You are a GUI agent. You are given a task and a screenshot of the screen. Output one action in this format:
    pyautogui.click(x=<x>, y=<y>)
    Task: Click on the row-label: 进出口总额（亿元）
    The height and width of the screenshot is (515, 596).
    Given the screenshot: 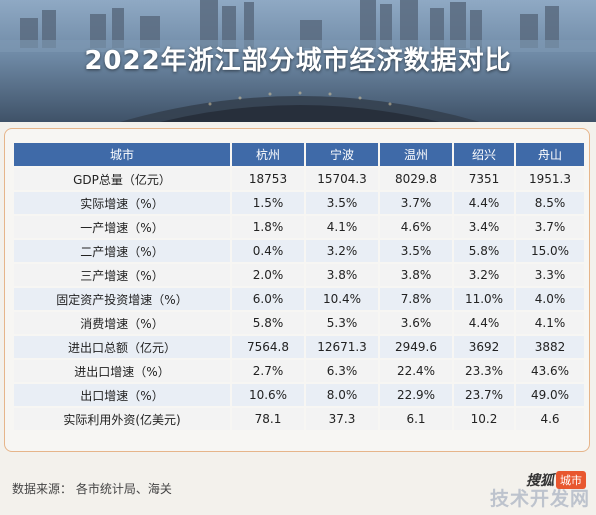 What is the action you would take?
    pyautogui.click(x=122, y=347)
    